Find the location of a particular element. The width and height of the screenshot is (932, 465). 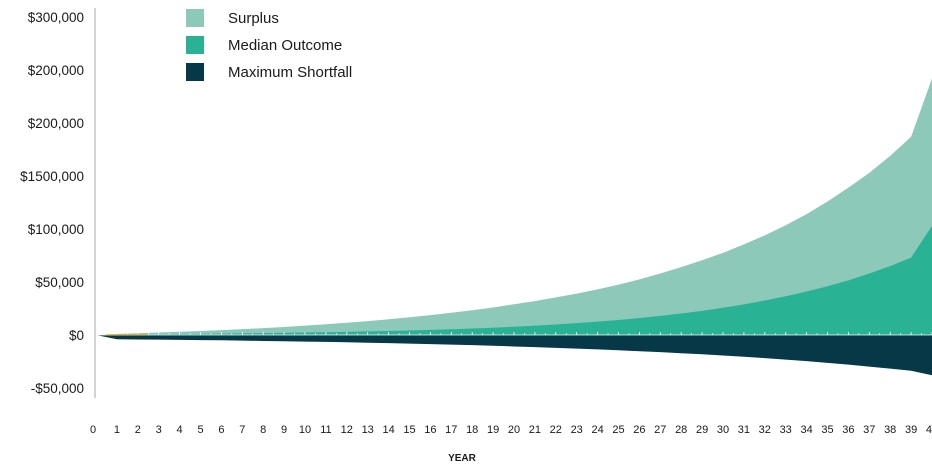

x-tick-label: 4 is located at coordinates (180, 430).